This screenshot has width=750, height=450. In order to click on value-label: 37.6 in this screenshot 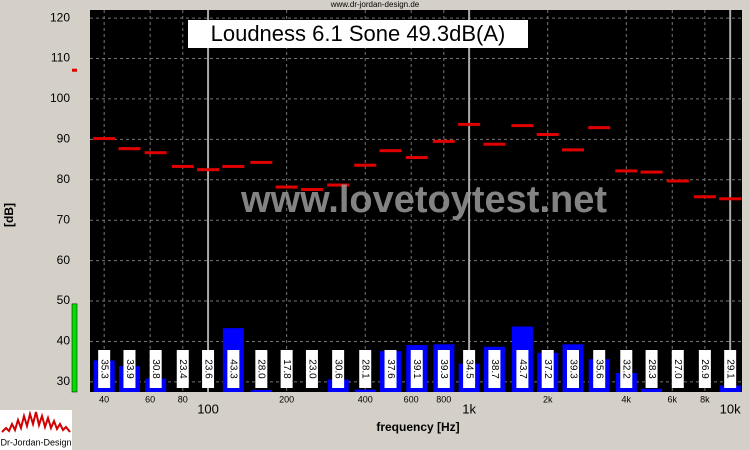, I will do `click(390, 369)`.